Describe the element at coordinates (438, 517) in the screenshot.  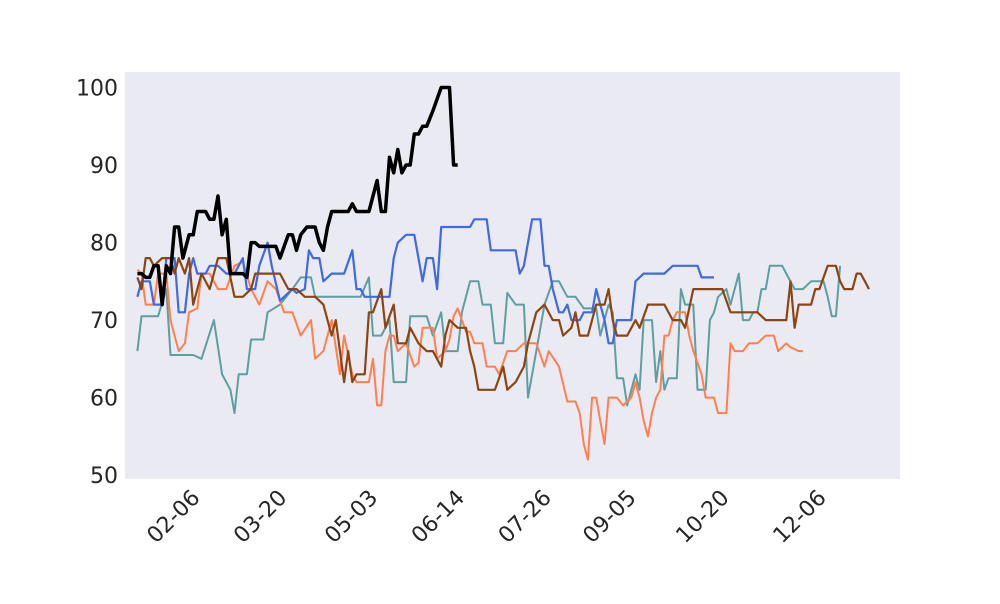
I see `x-tick-label: 06-14` at that location.